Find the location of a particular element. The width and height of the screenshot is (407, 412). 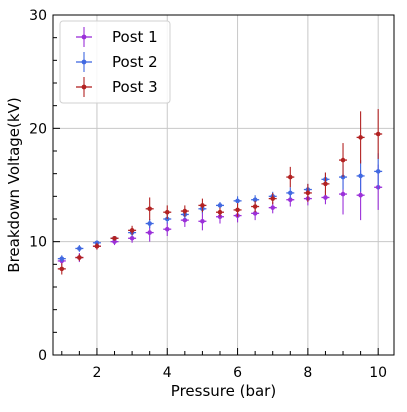

x-tick-label: 2 is located at coordinates (96, 373).